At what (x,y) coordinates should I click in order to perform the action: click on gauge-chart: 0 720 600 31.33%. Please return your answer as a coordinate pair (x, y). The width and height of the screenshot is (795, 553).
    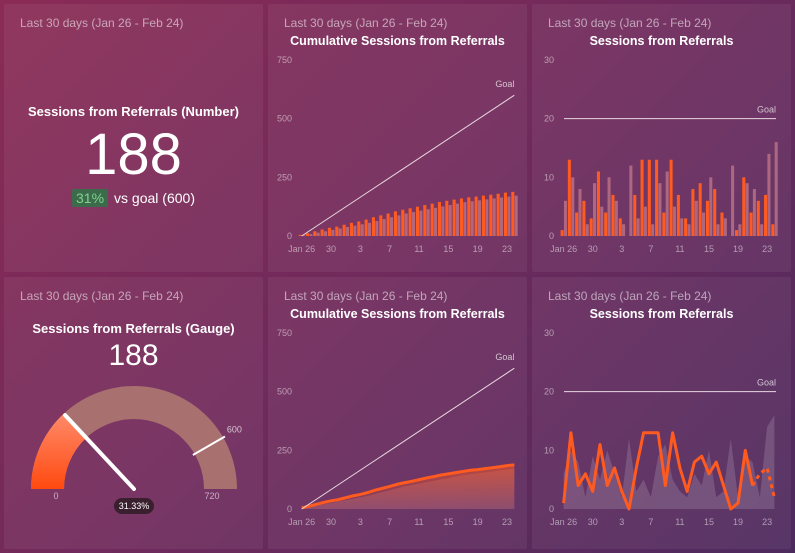
    Looking at the image, I should click on (136, 450).